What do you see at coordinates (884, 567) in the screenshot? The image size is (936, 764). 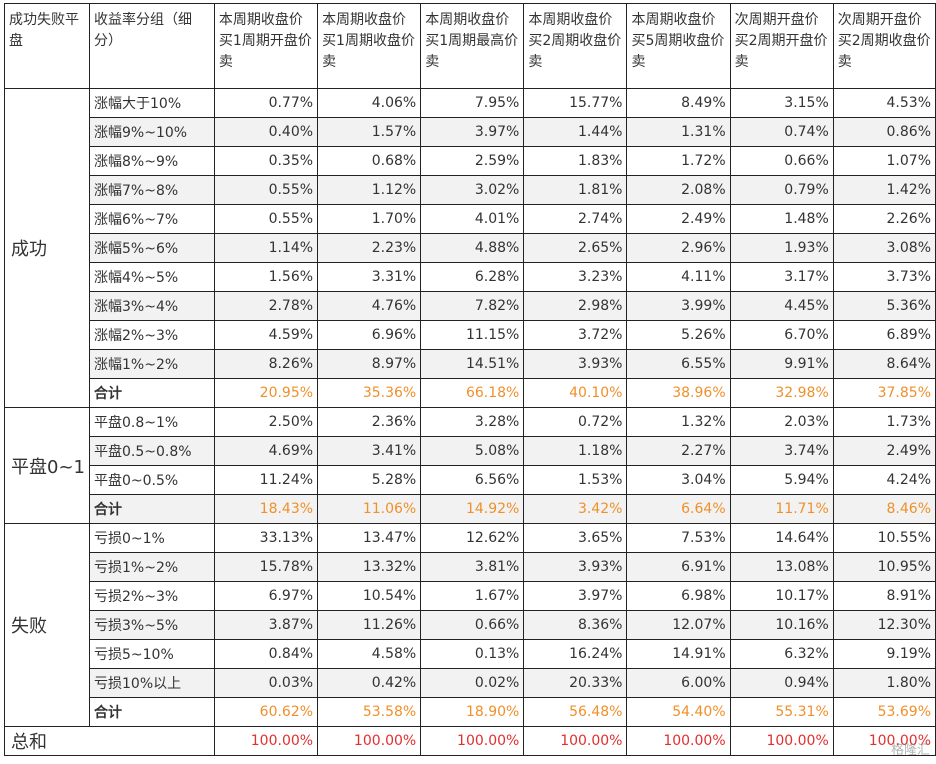 I see `value-cell: 10.95%` at bounding box center [884, 567].